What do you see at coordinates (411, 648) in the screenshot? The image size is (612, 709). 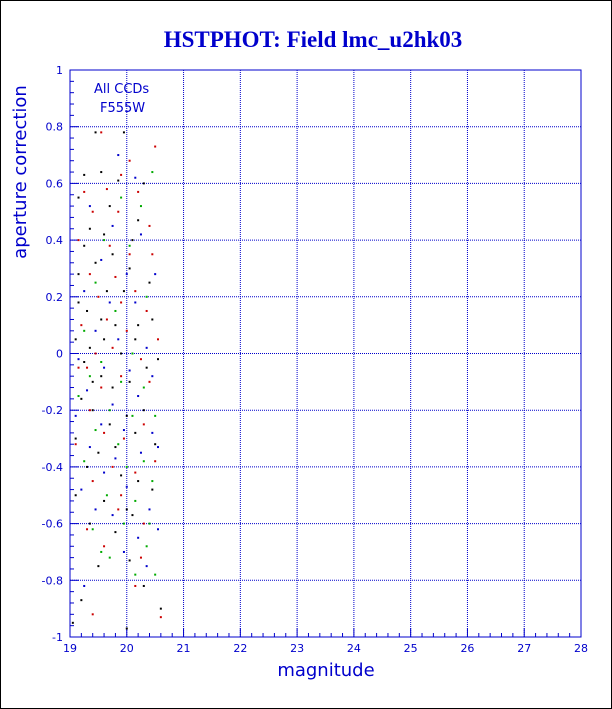 I see `x-tick-label: 25` at bounding box center [411, 648].